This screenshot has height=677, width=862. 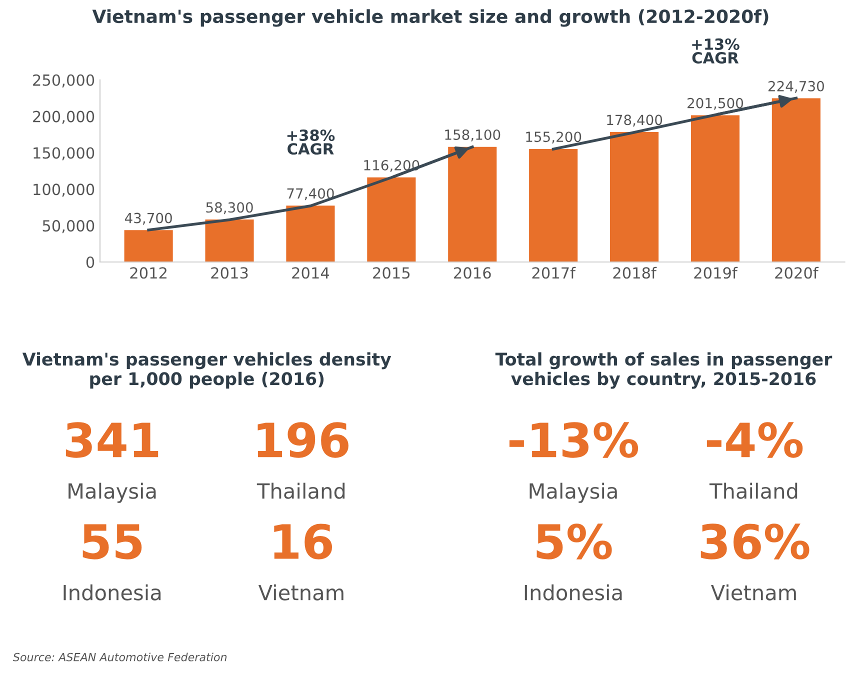 I want to click on text: Vietnam's passenger vehicles density per 1,000 people (2016), so click(x=207, y=370).